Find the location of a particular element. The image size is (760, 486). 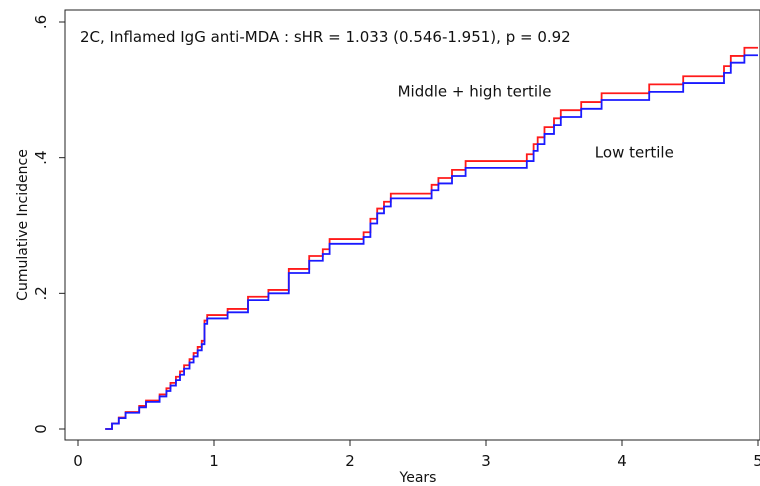

x-tick-label: 0 is located at coordinates (78, 461).